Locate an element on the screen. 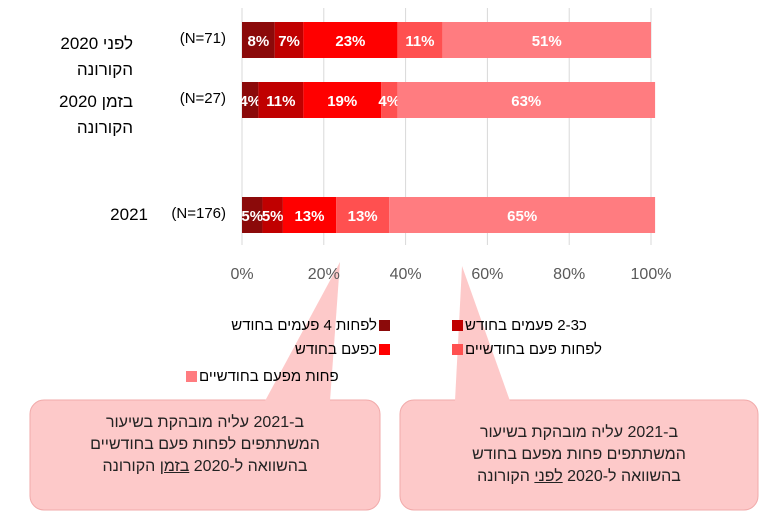  legend-item: כ2-3 פעמים בחודש is located at coordinates (519, 325).